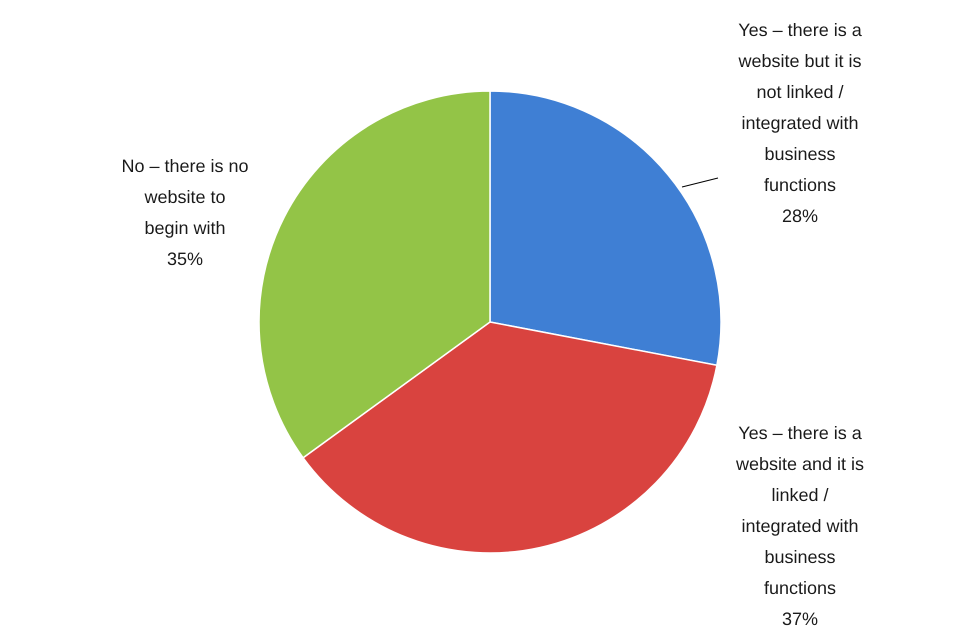  What do you see at coordinates (185, 259) in the screenshot?
I see `data-label: 35%` at bounding box center [185, 259].